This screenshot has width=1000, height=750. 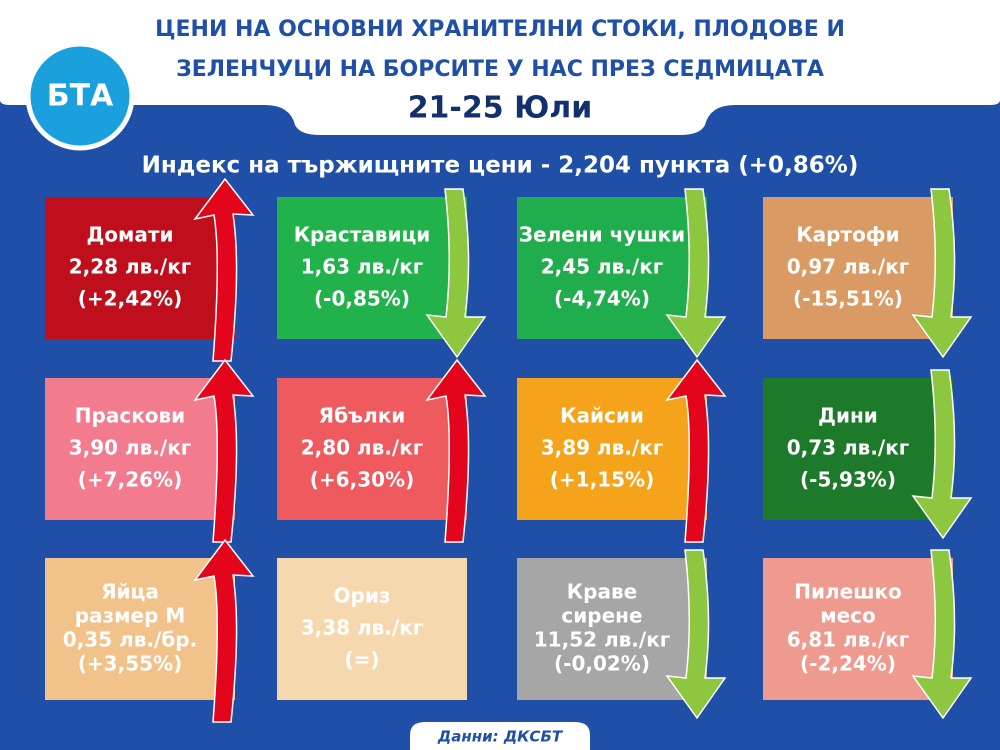 What do you see at coordinates (362, 235) in the screenshot?
I see `tile-name: Краставици` at bounding box center [362, 235].